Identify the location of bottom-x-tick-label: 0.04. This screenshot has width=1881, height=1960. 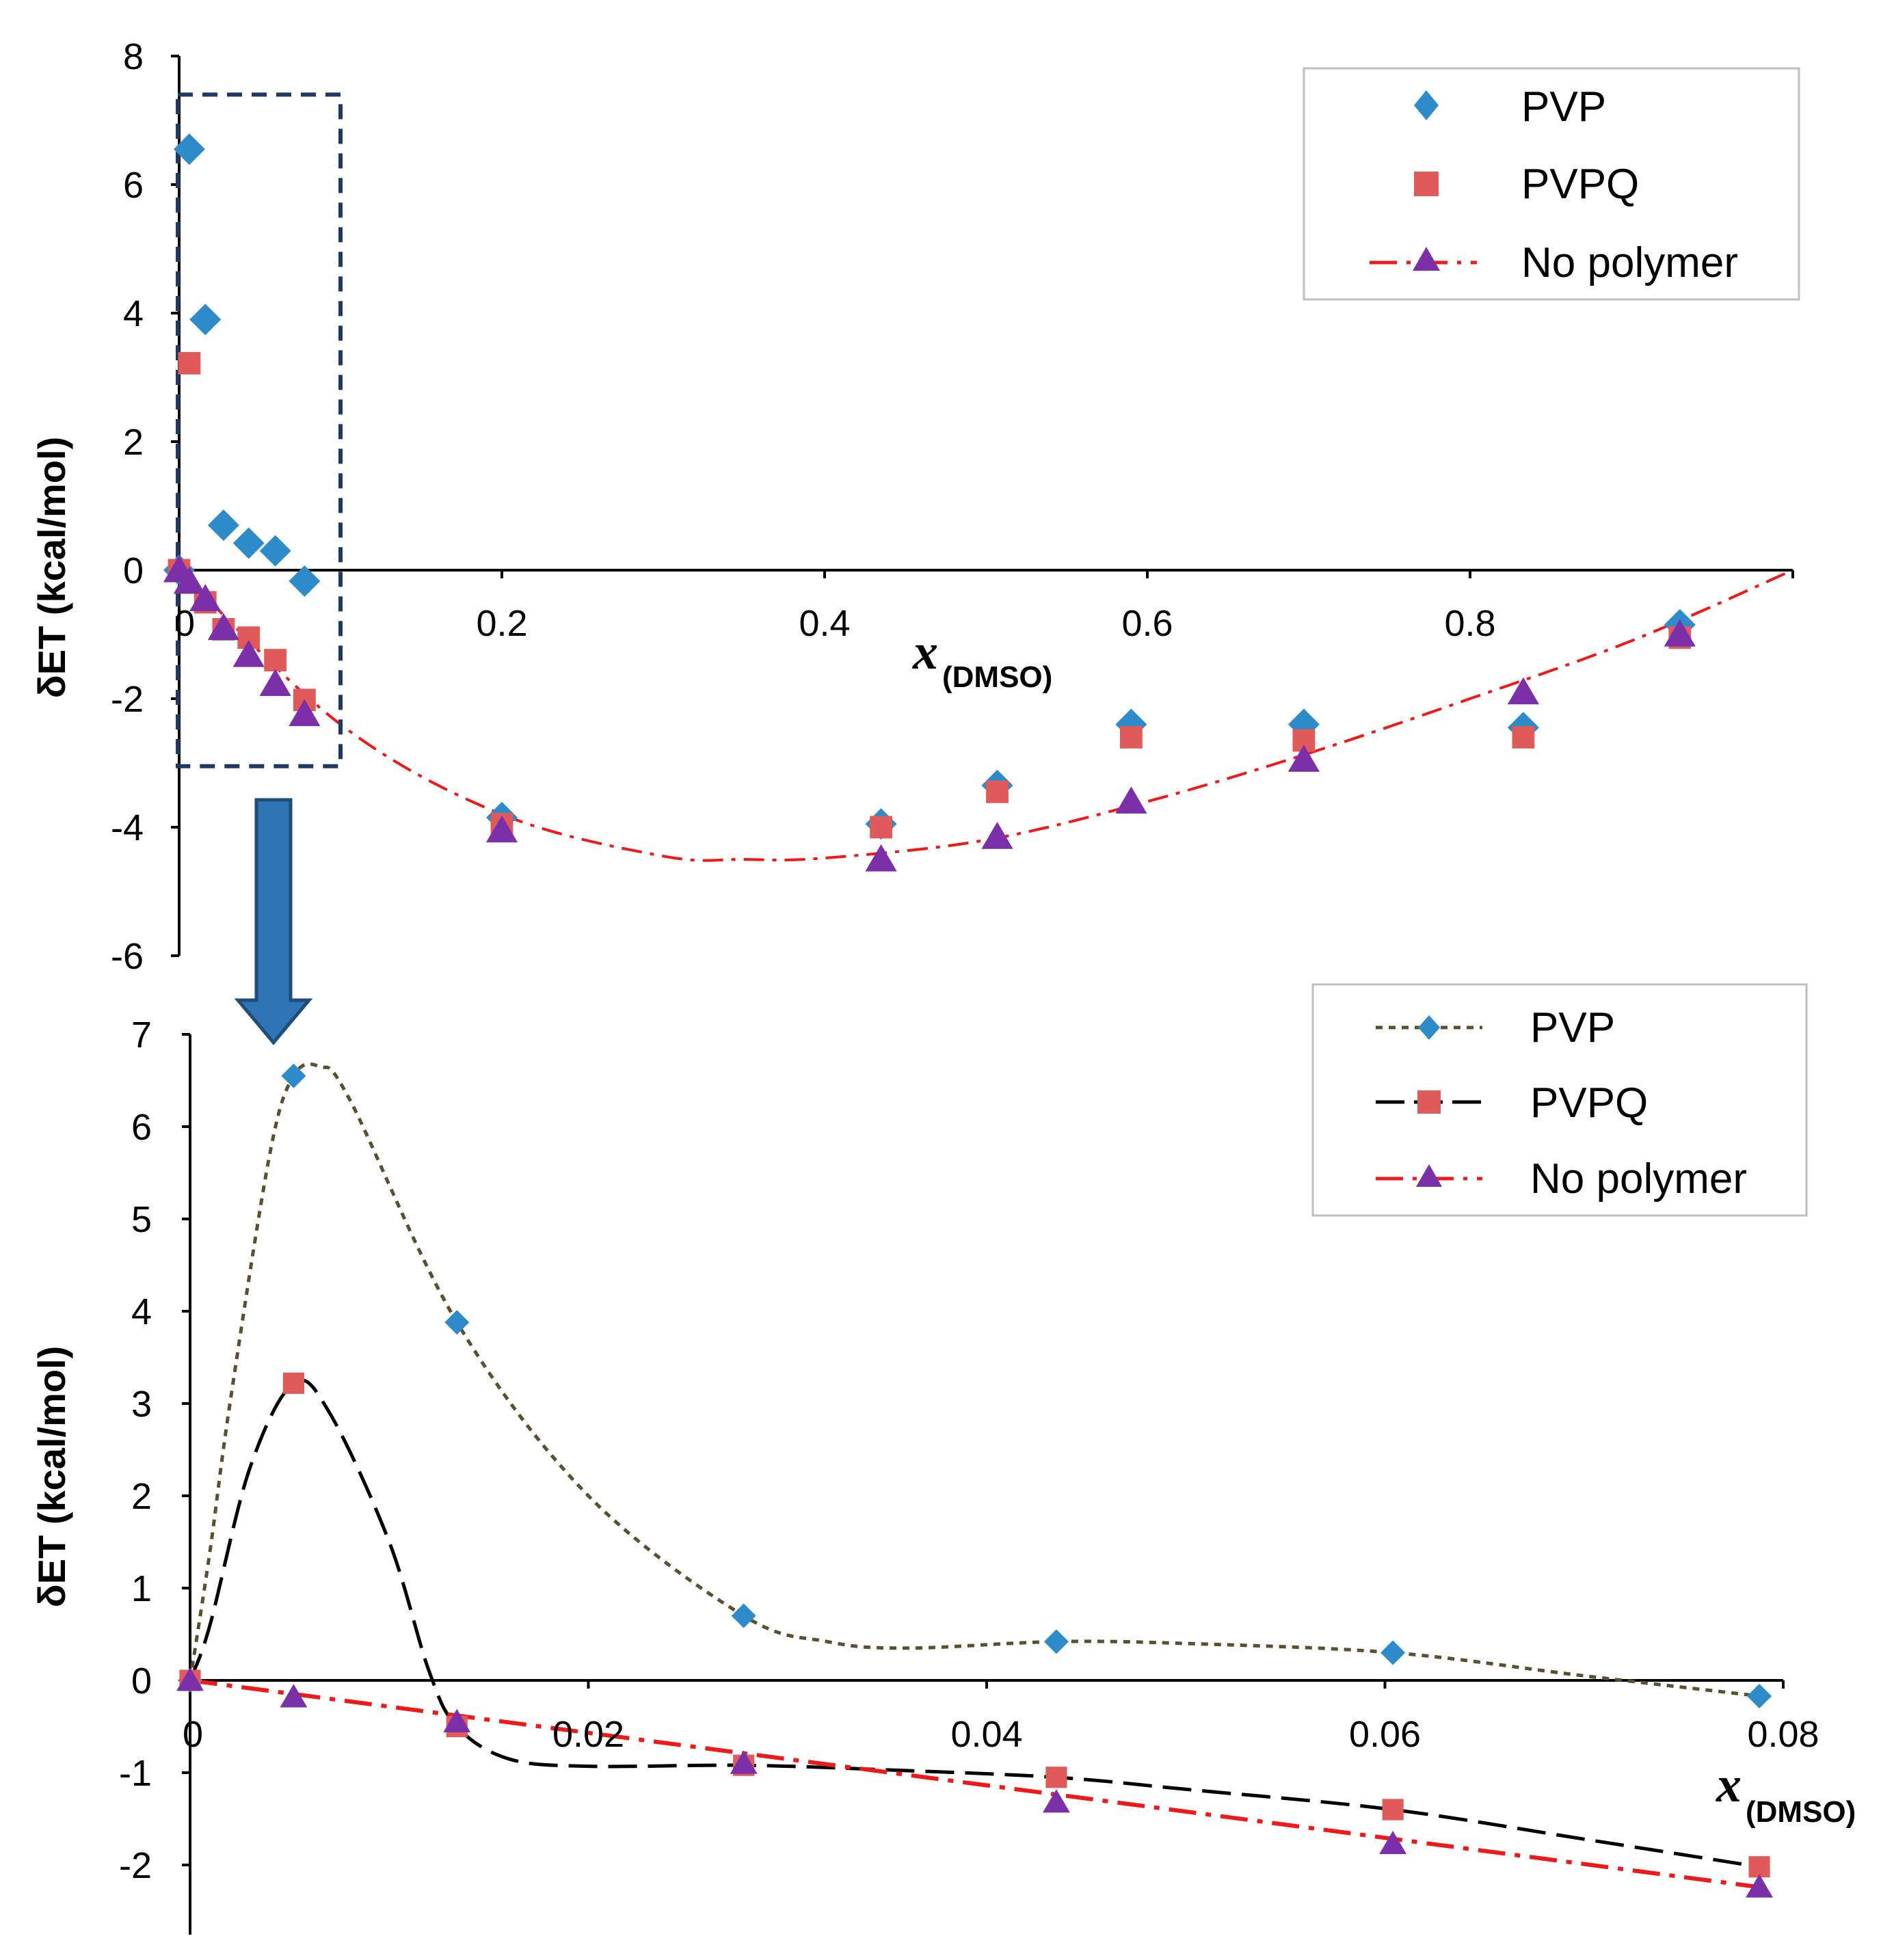
(986, 1734).